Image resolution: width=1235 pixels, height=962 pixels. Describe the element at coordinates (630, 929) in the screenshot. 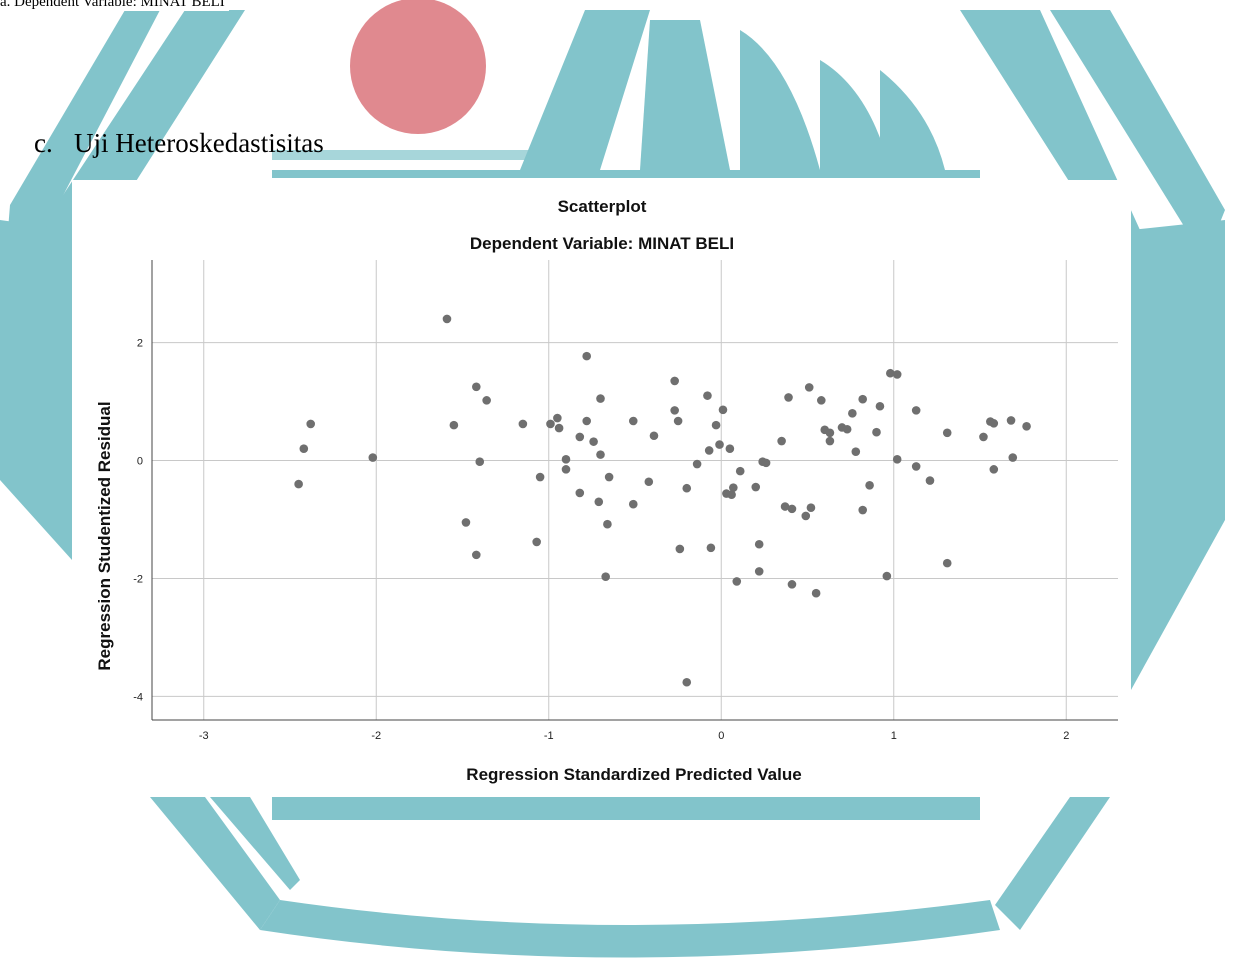

I see `watermark-bottom-curve` at that location.